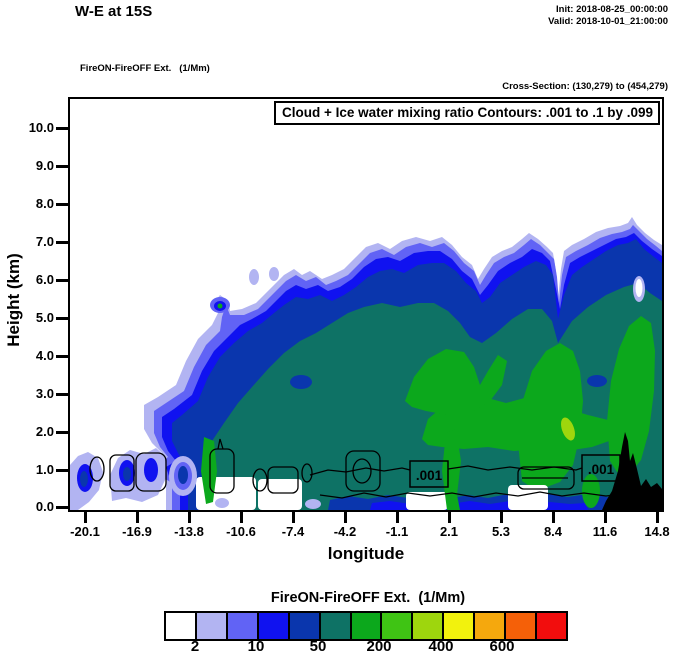  I want to click on y-tick-label: 8.0, so click(44, 203).